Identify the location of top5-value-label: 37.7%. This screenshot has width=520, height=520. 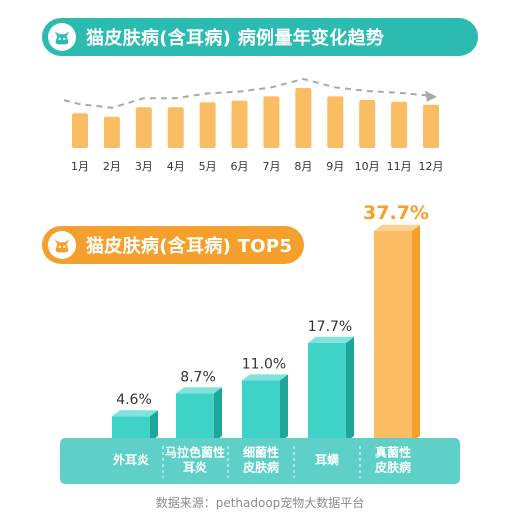
(396, 213).